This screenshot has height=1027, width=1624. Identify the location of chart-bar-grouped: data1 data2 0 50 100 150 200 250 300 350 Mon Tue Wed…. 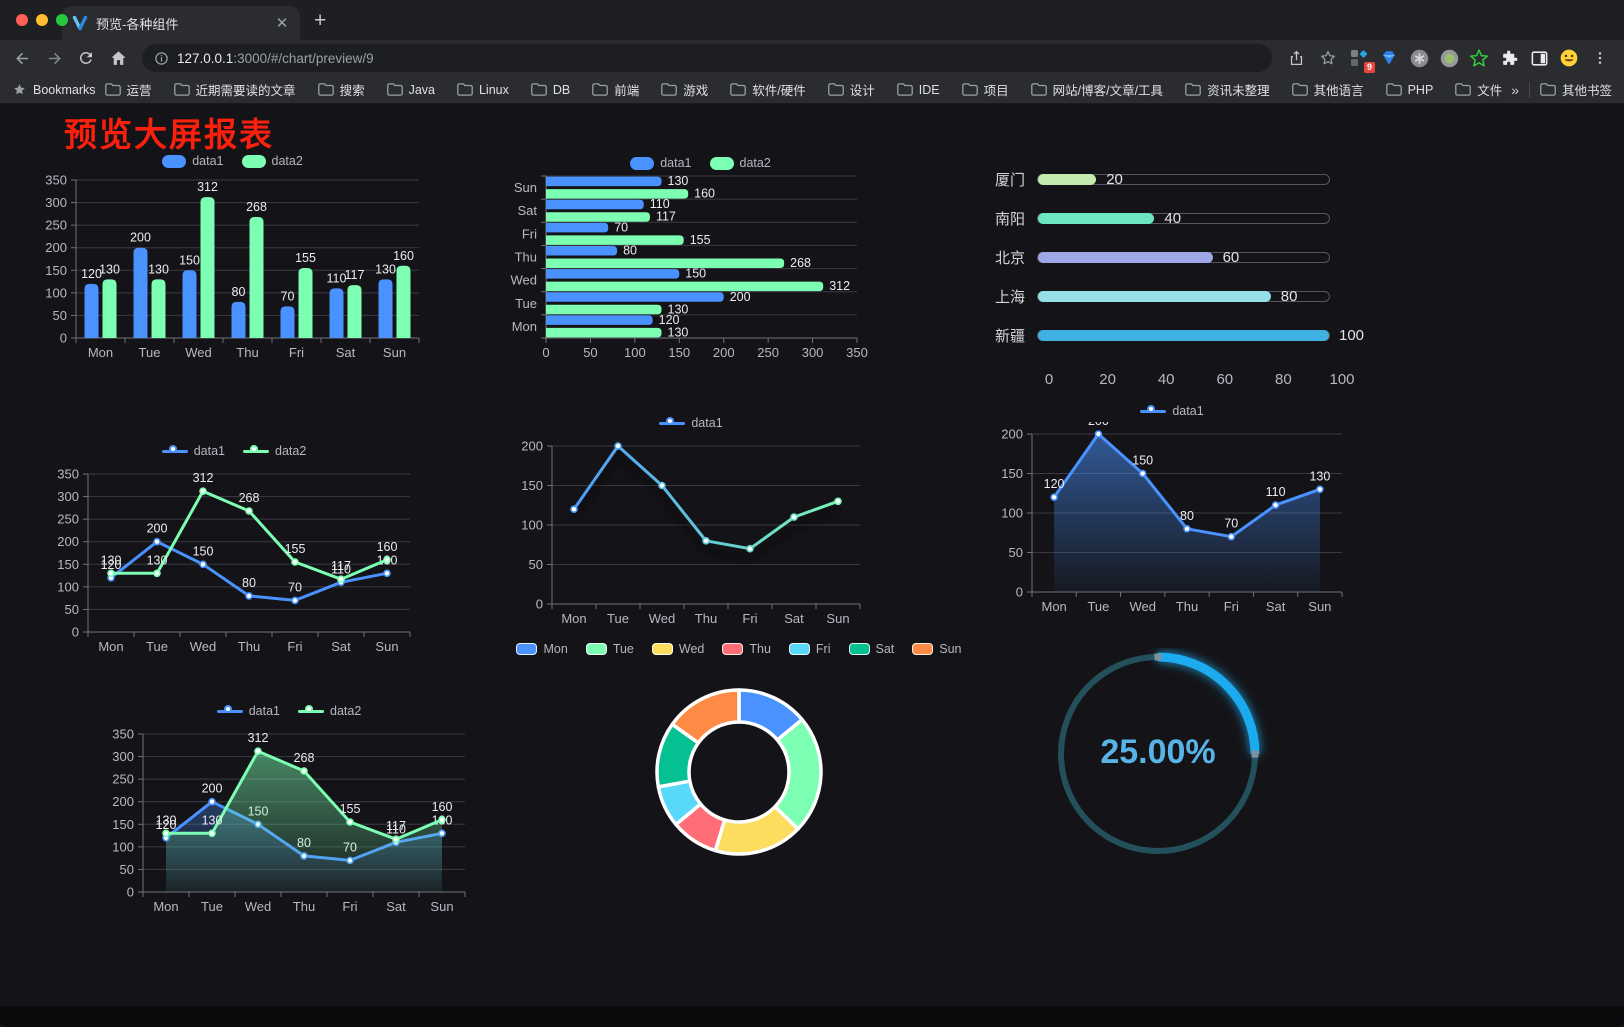
(232, 258).